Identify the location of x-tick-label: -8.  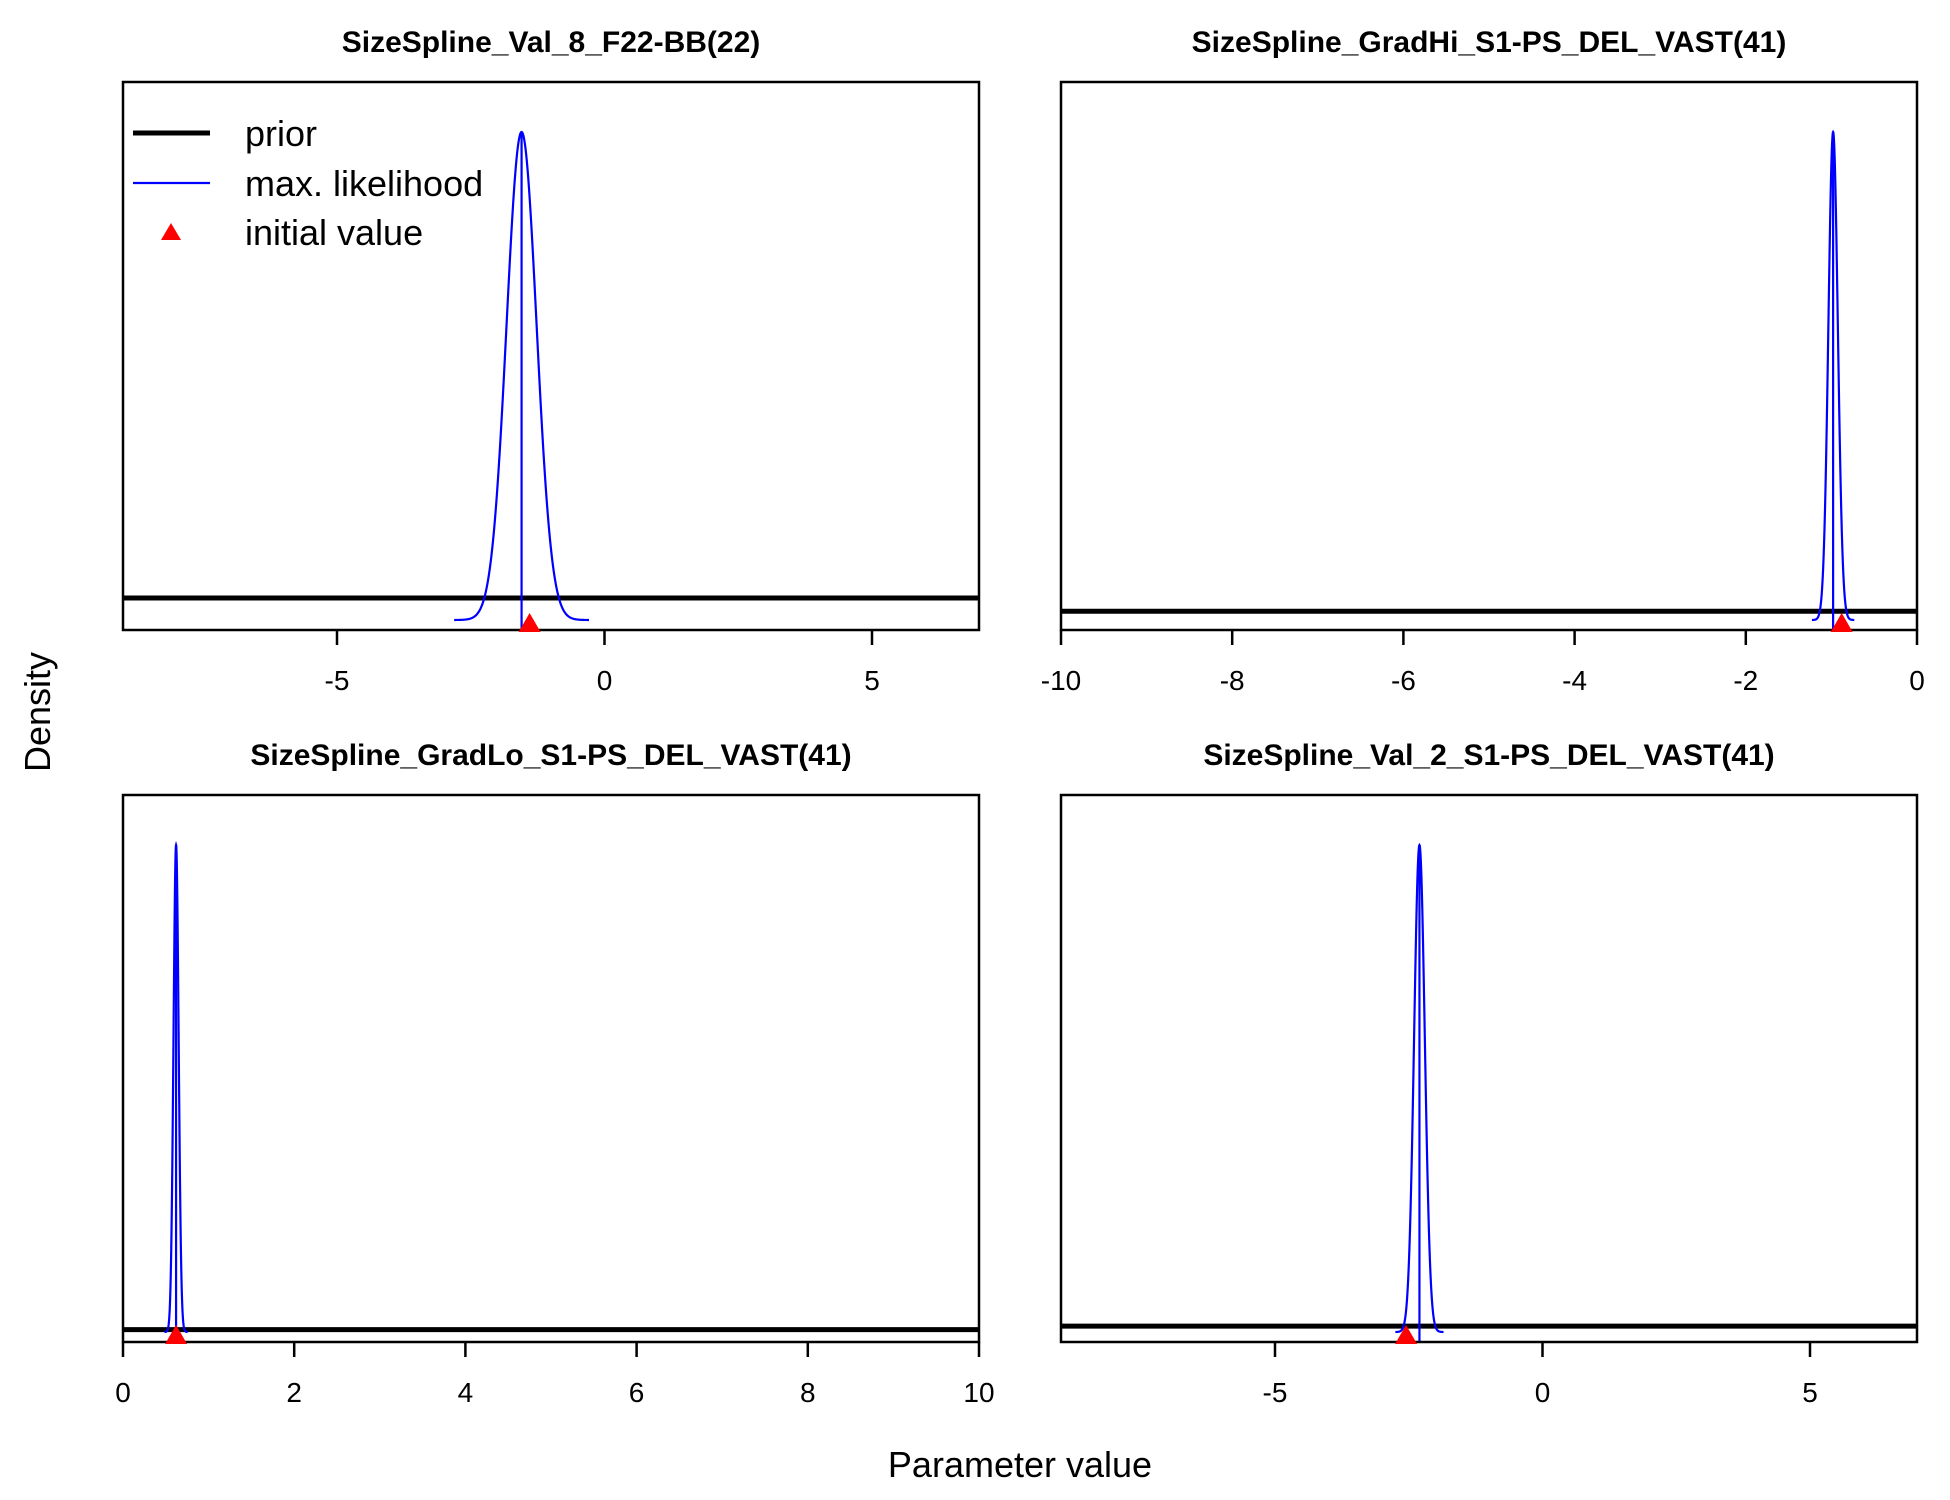
(1232, 680).